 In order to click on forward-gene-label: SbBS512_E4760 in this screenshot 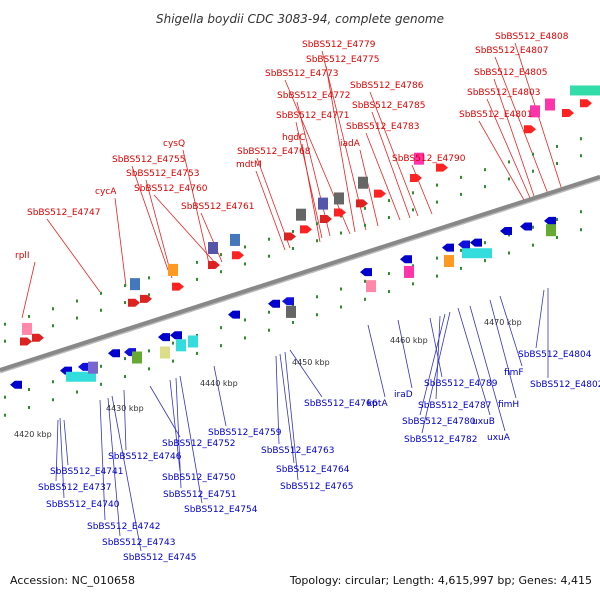, I will do `click(171, 189)`.